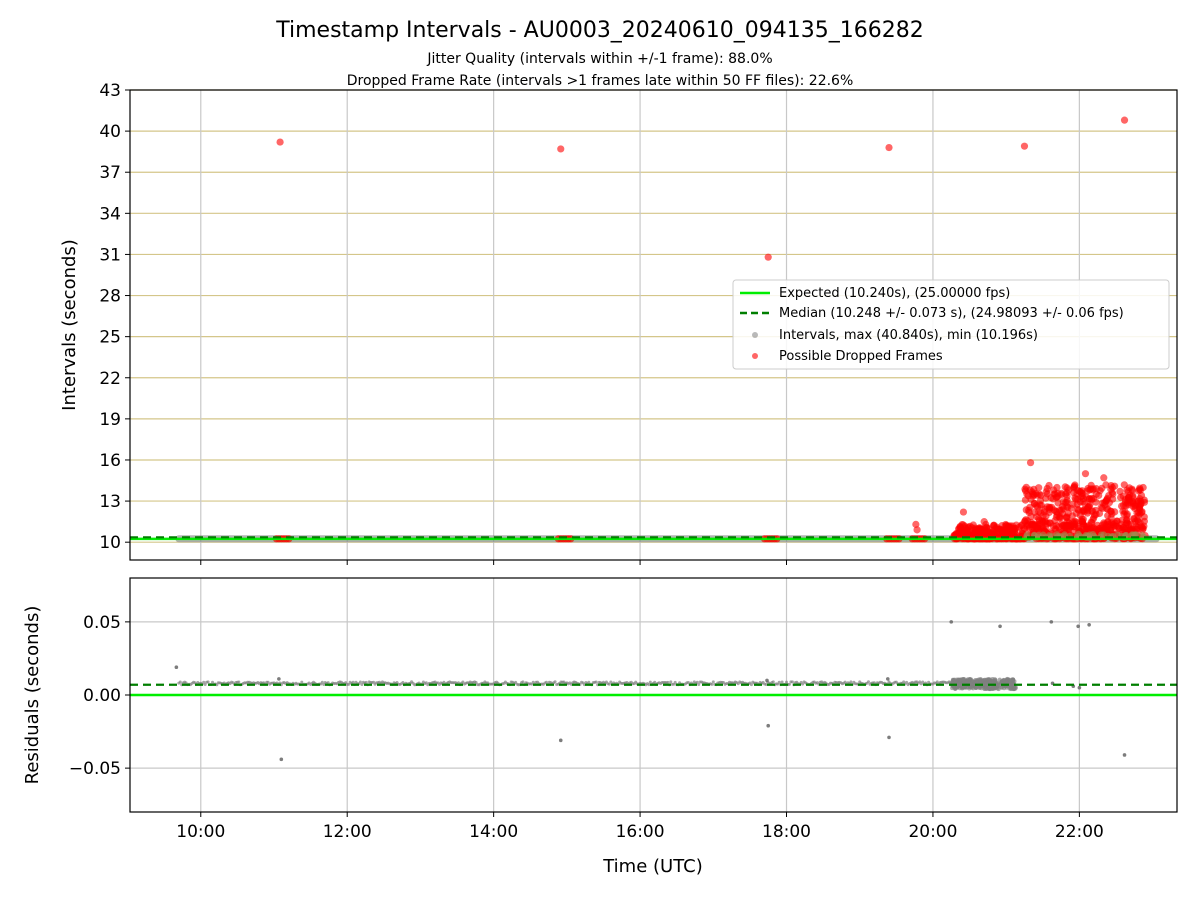 Image resolution: width=1200 pixels, height=900 pixels. What do you see at coordinates (652, 866) in the screenshot?
I see `x-axis-label: Time (UTC)` at bounding box center [652, 866].